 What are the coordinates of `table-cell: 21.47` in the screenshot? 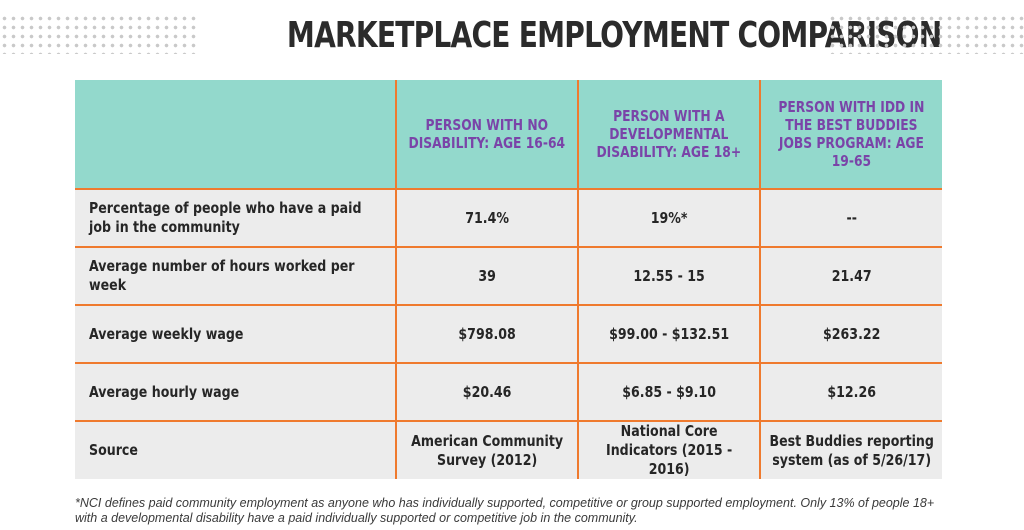 It's located at (850, 275).